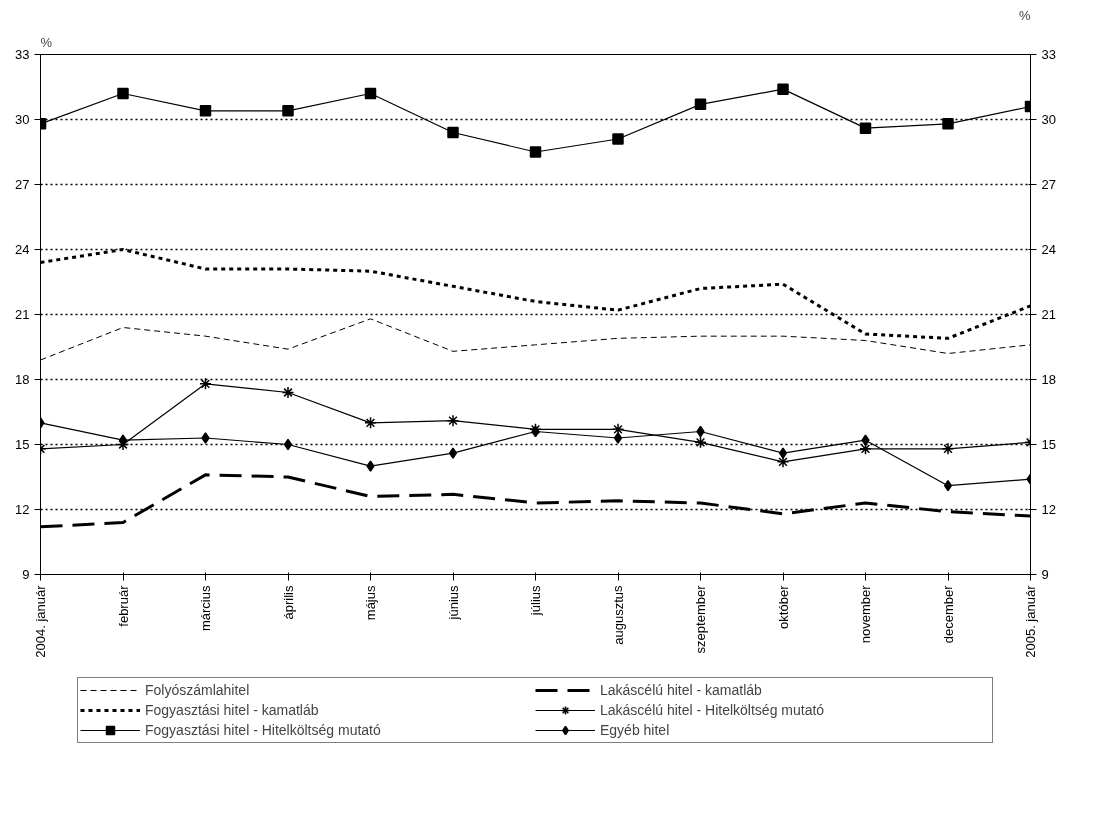 This screenshot has width=1099, height=839. Describe the element at coordinates (783, 606) in the screenshot. I see `x-tick-label: október` at that location.